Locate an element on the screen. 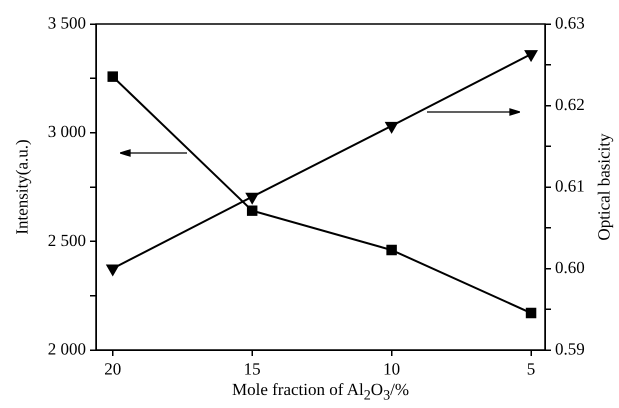  x-tick-label: 20 is located at coordinates (113, 369).